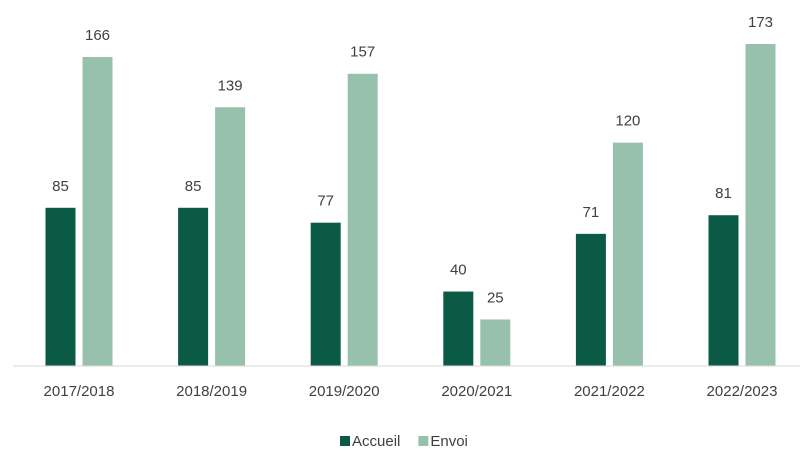 The height and width of the screenshot is (454, 800). What do you see at coordinates (344, 391) in the screenshot?
I see `x-tick-label: 2019/2020` at bounding box center [344, 391].